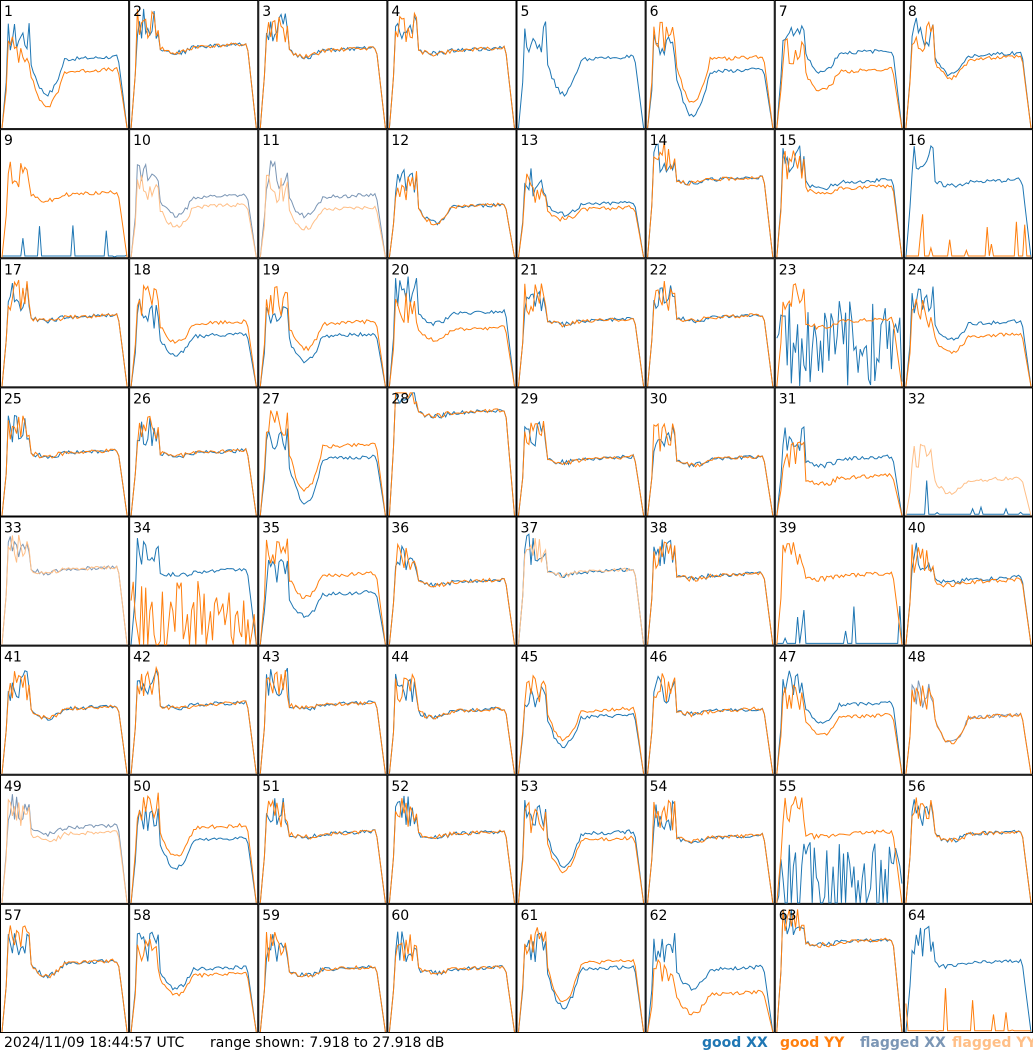 The width and height of the screenshot is (1033, 1053). What do you see at coordinates (8, 141) in the screenshot?
I see `panel-label: 9` at bounding box center [8, 141].